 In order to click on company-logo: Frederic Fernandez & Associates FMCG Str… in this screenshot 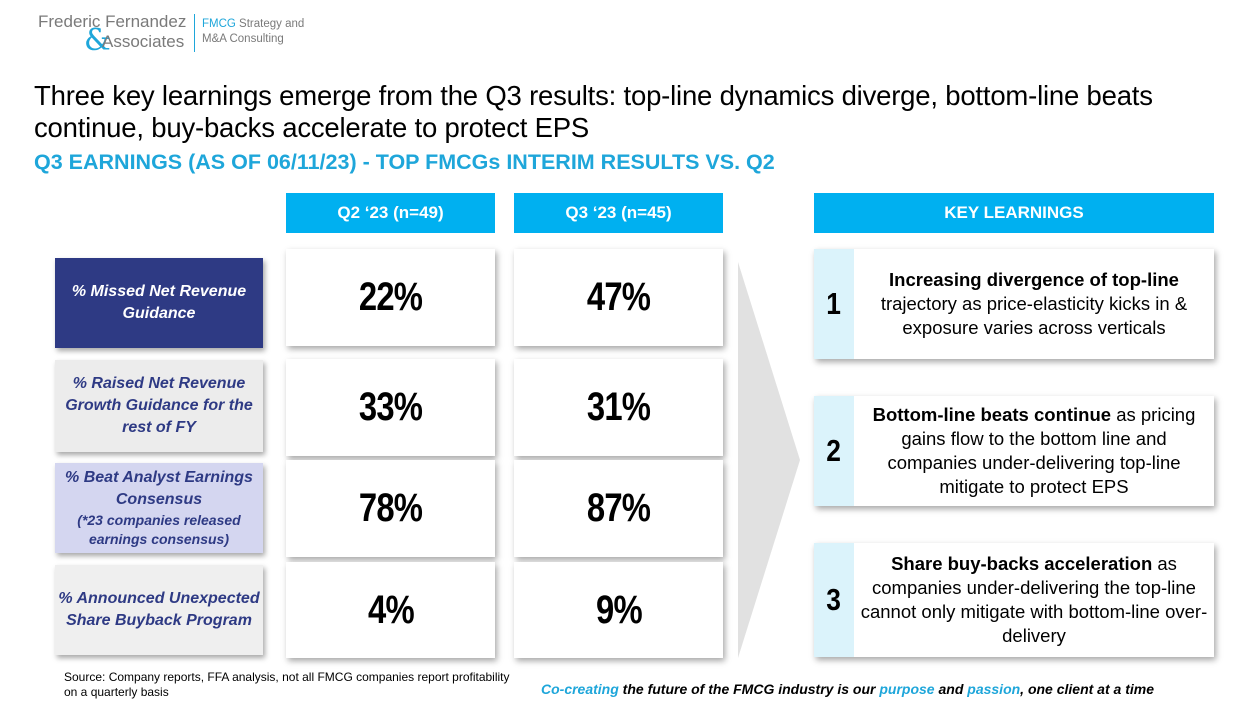, I will do `click(183, 36)`.